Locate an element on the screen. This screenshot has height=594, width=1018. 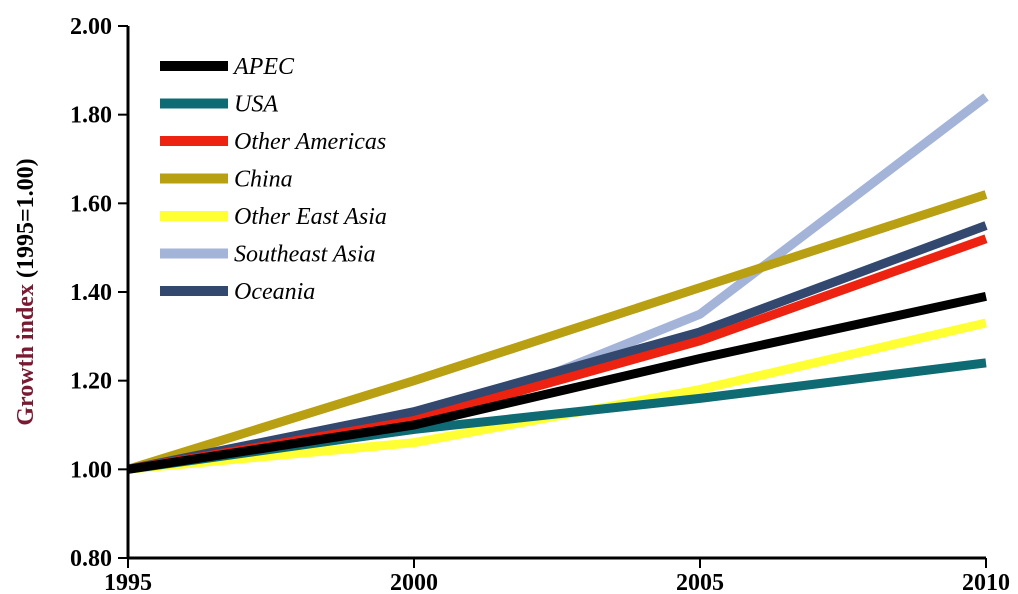
y-tick-label: 1.20 is located at coordinates (91, 382).